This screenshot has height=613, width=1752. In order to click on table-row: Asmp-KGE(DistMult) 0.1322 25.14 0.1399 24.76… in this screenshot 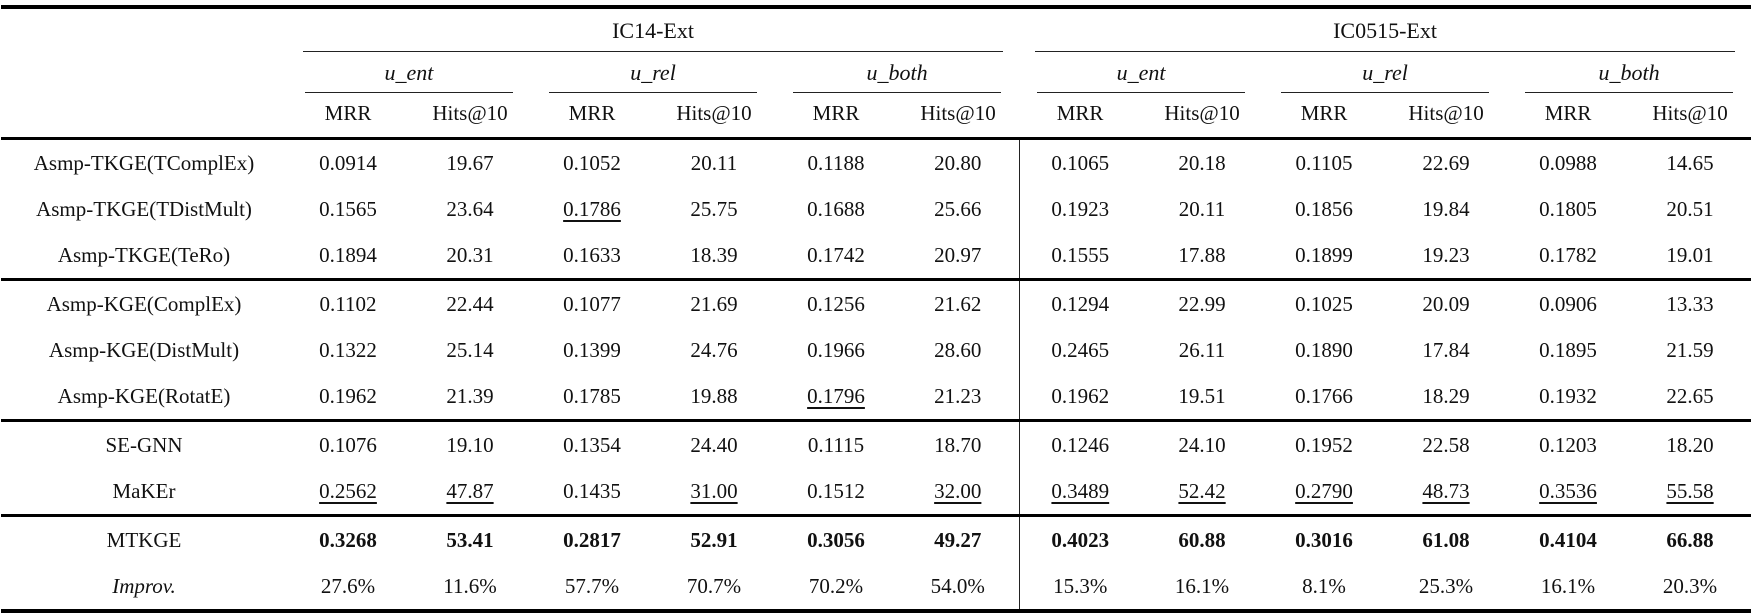, I will do `click(876, 350)`.